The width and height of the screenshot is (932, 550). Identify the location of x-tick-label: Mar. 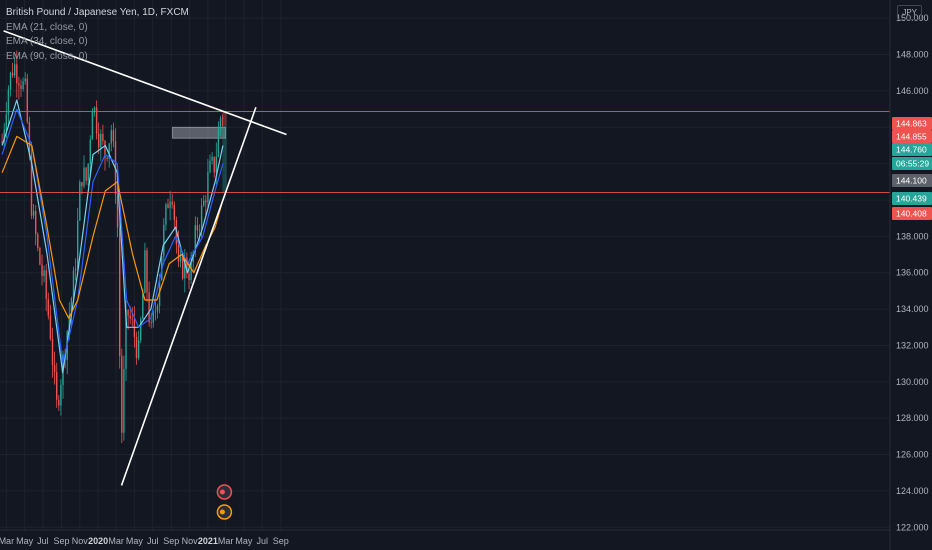
(7, 541).